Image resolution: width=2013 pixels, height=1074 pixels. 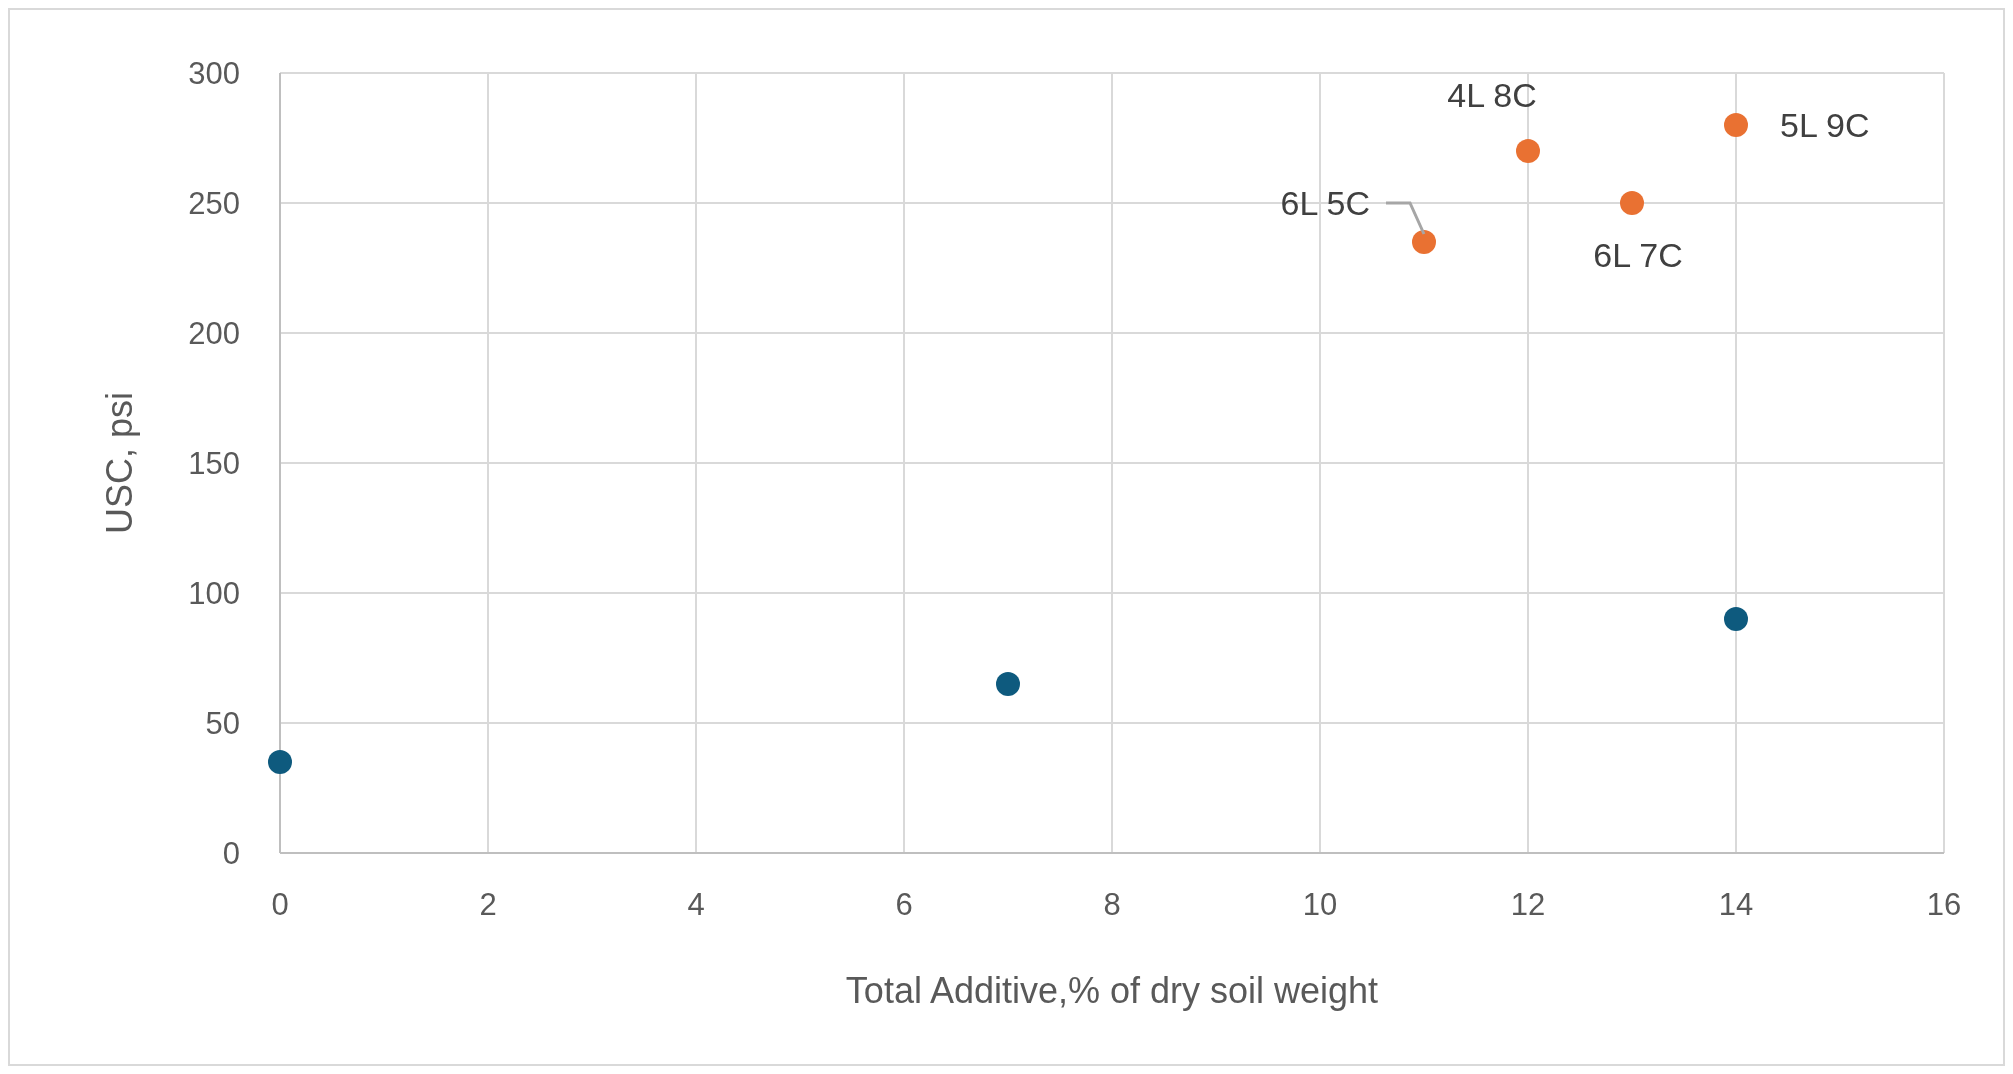 I want to click on y-tick-label: 250, so click(x=214, y=203).